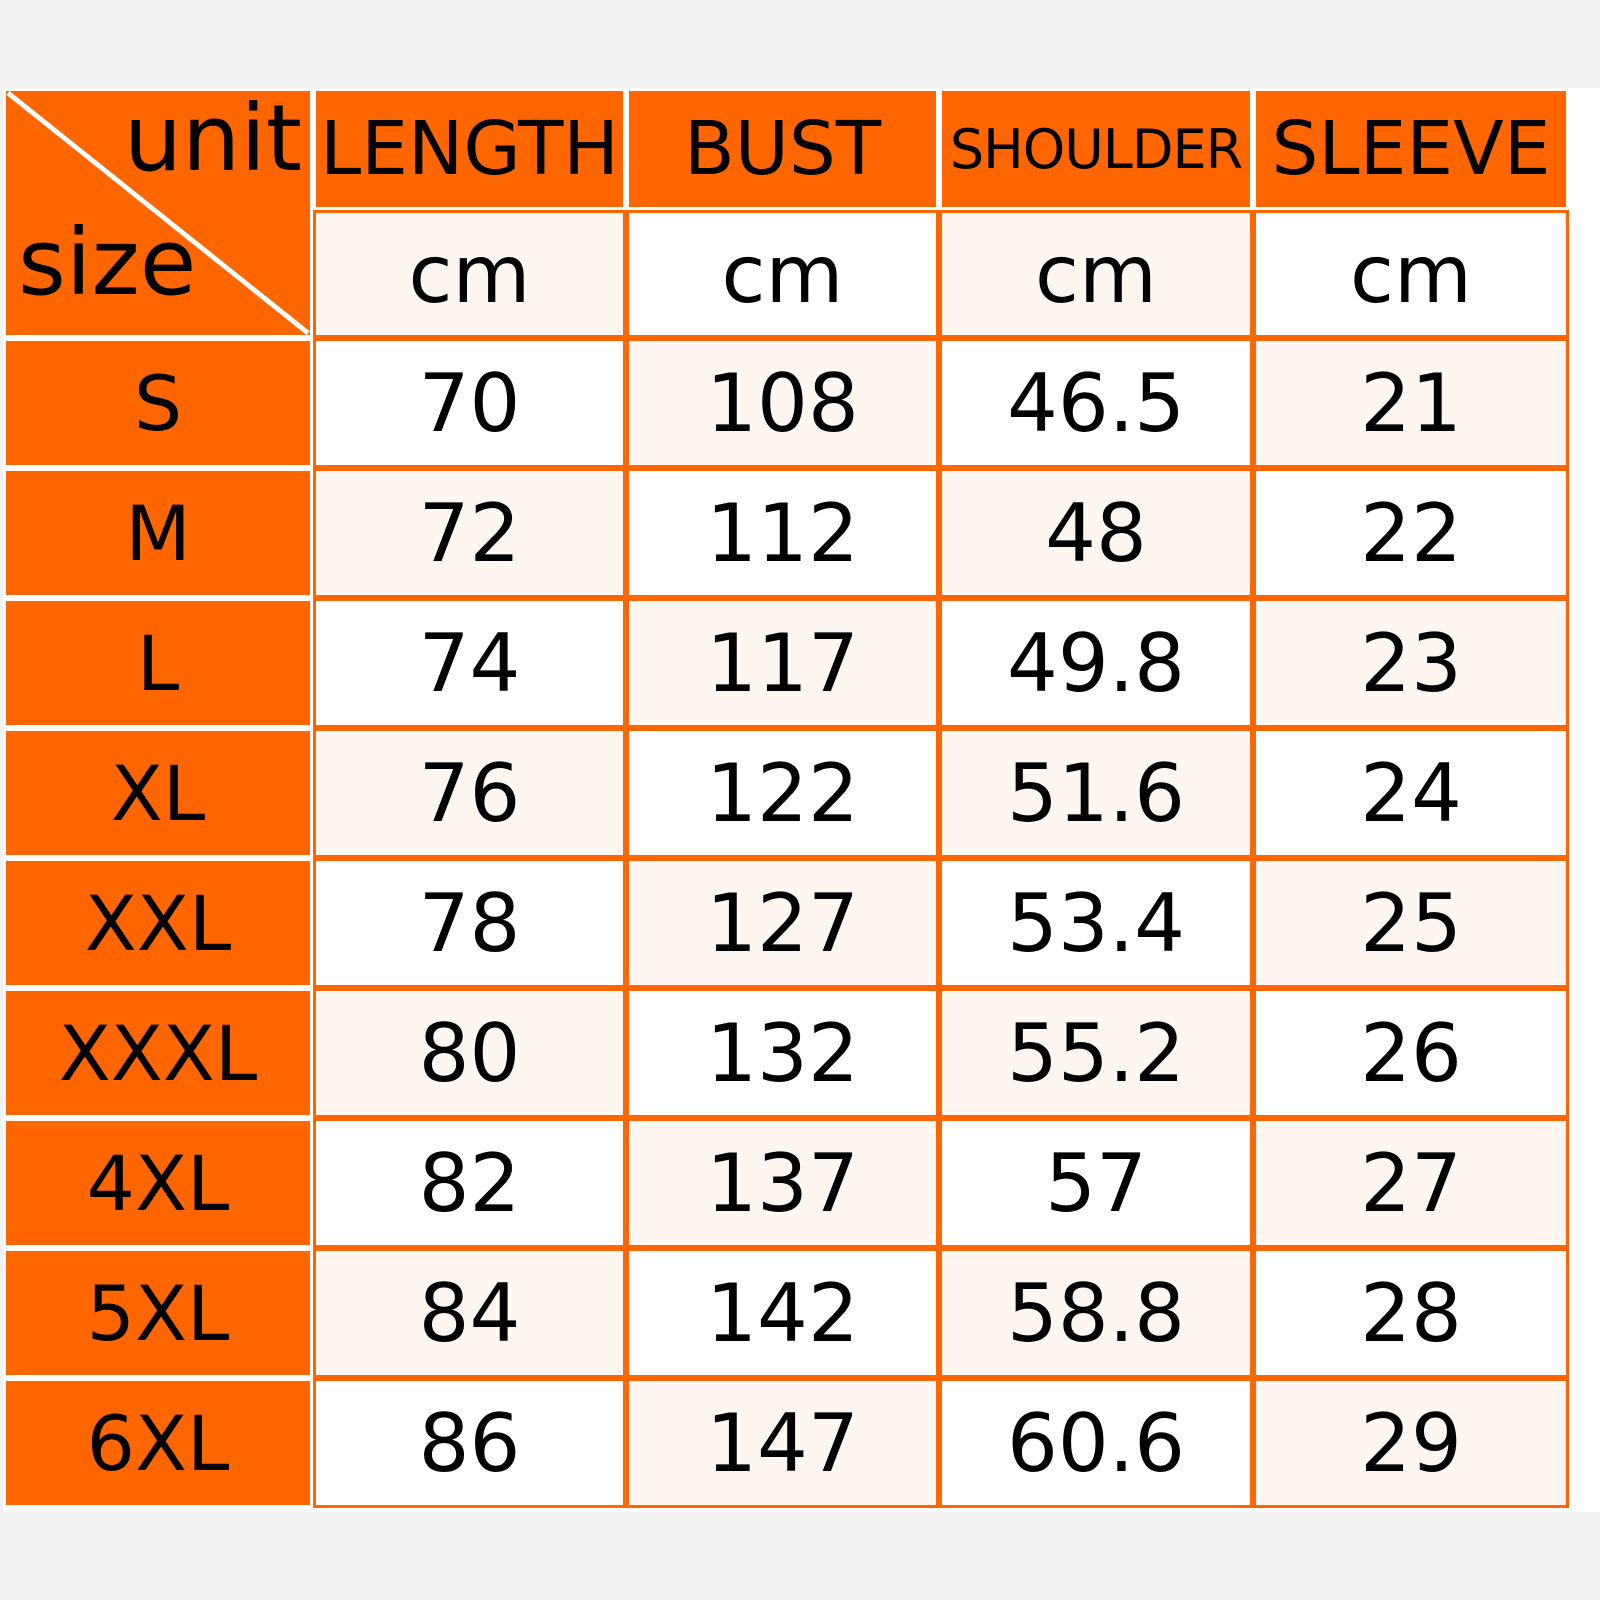  What do you see at coordinates (1411, 1053) in the screenshot?
I see `table-cell: 26` at bounding box center [1411, 1053].